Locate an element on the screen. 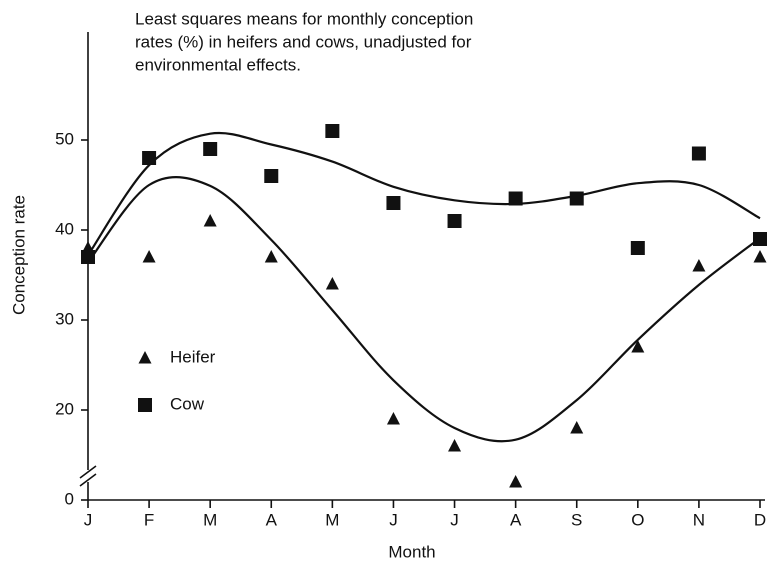 This screenshot has width=768, height=564. y-tick-label: 0 is located at coordinates (69, 498).